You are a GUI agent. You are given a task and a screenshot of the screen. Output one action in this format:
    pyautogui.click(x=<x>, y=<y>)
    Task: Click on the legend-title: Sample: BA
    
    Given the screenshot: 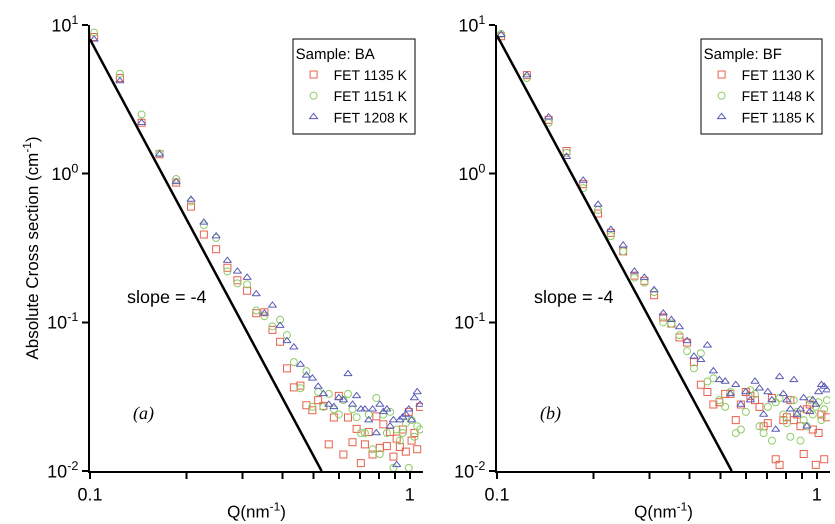 What is the action you would take?
    pyautogui.click(x=335, y=54)
    